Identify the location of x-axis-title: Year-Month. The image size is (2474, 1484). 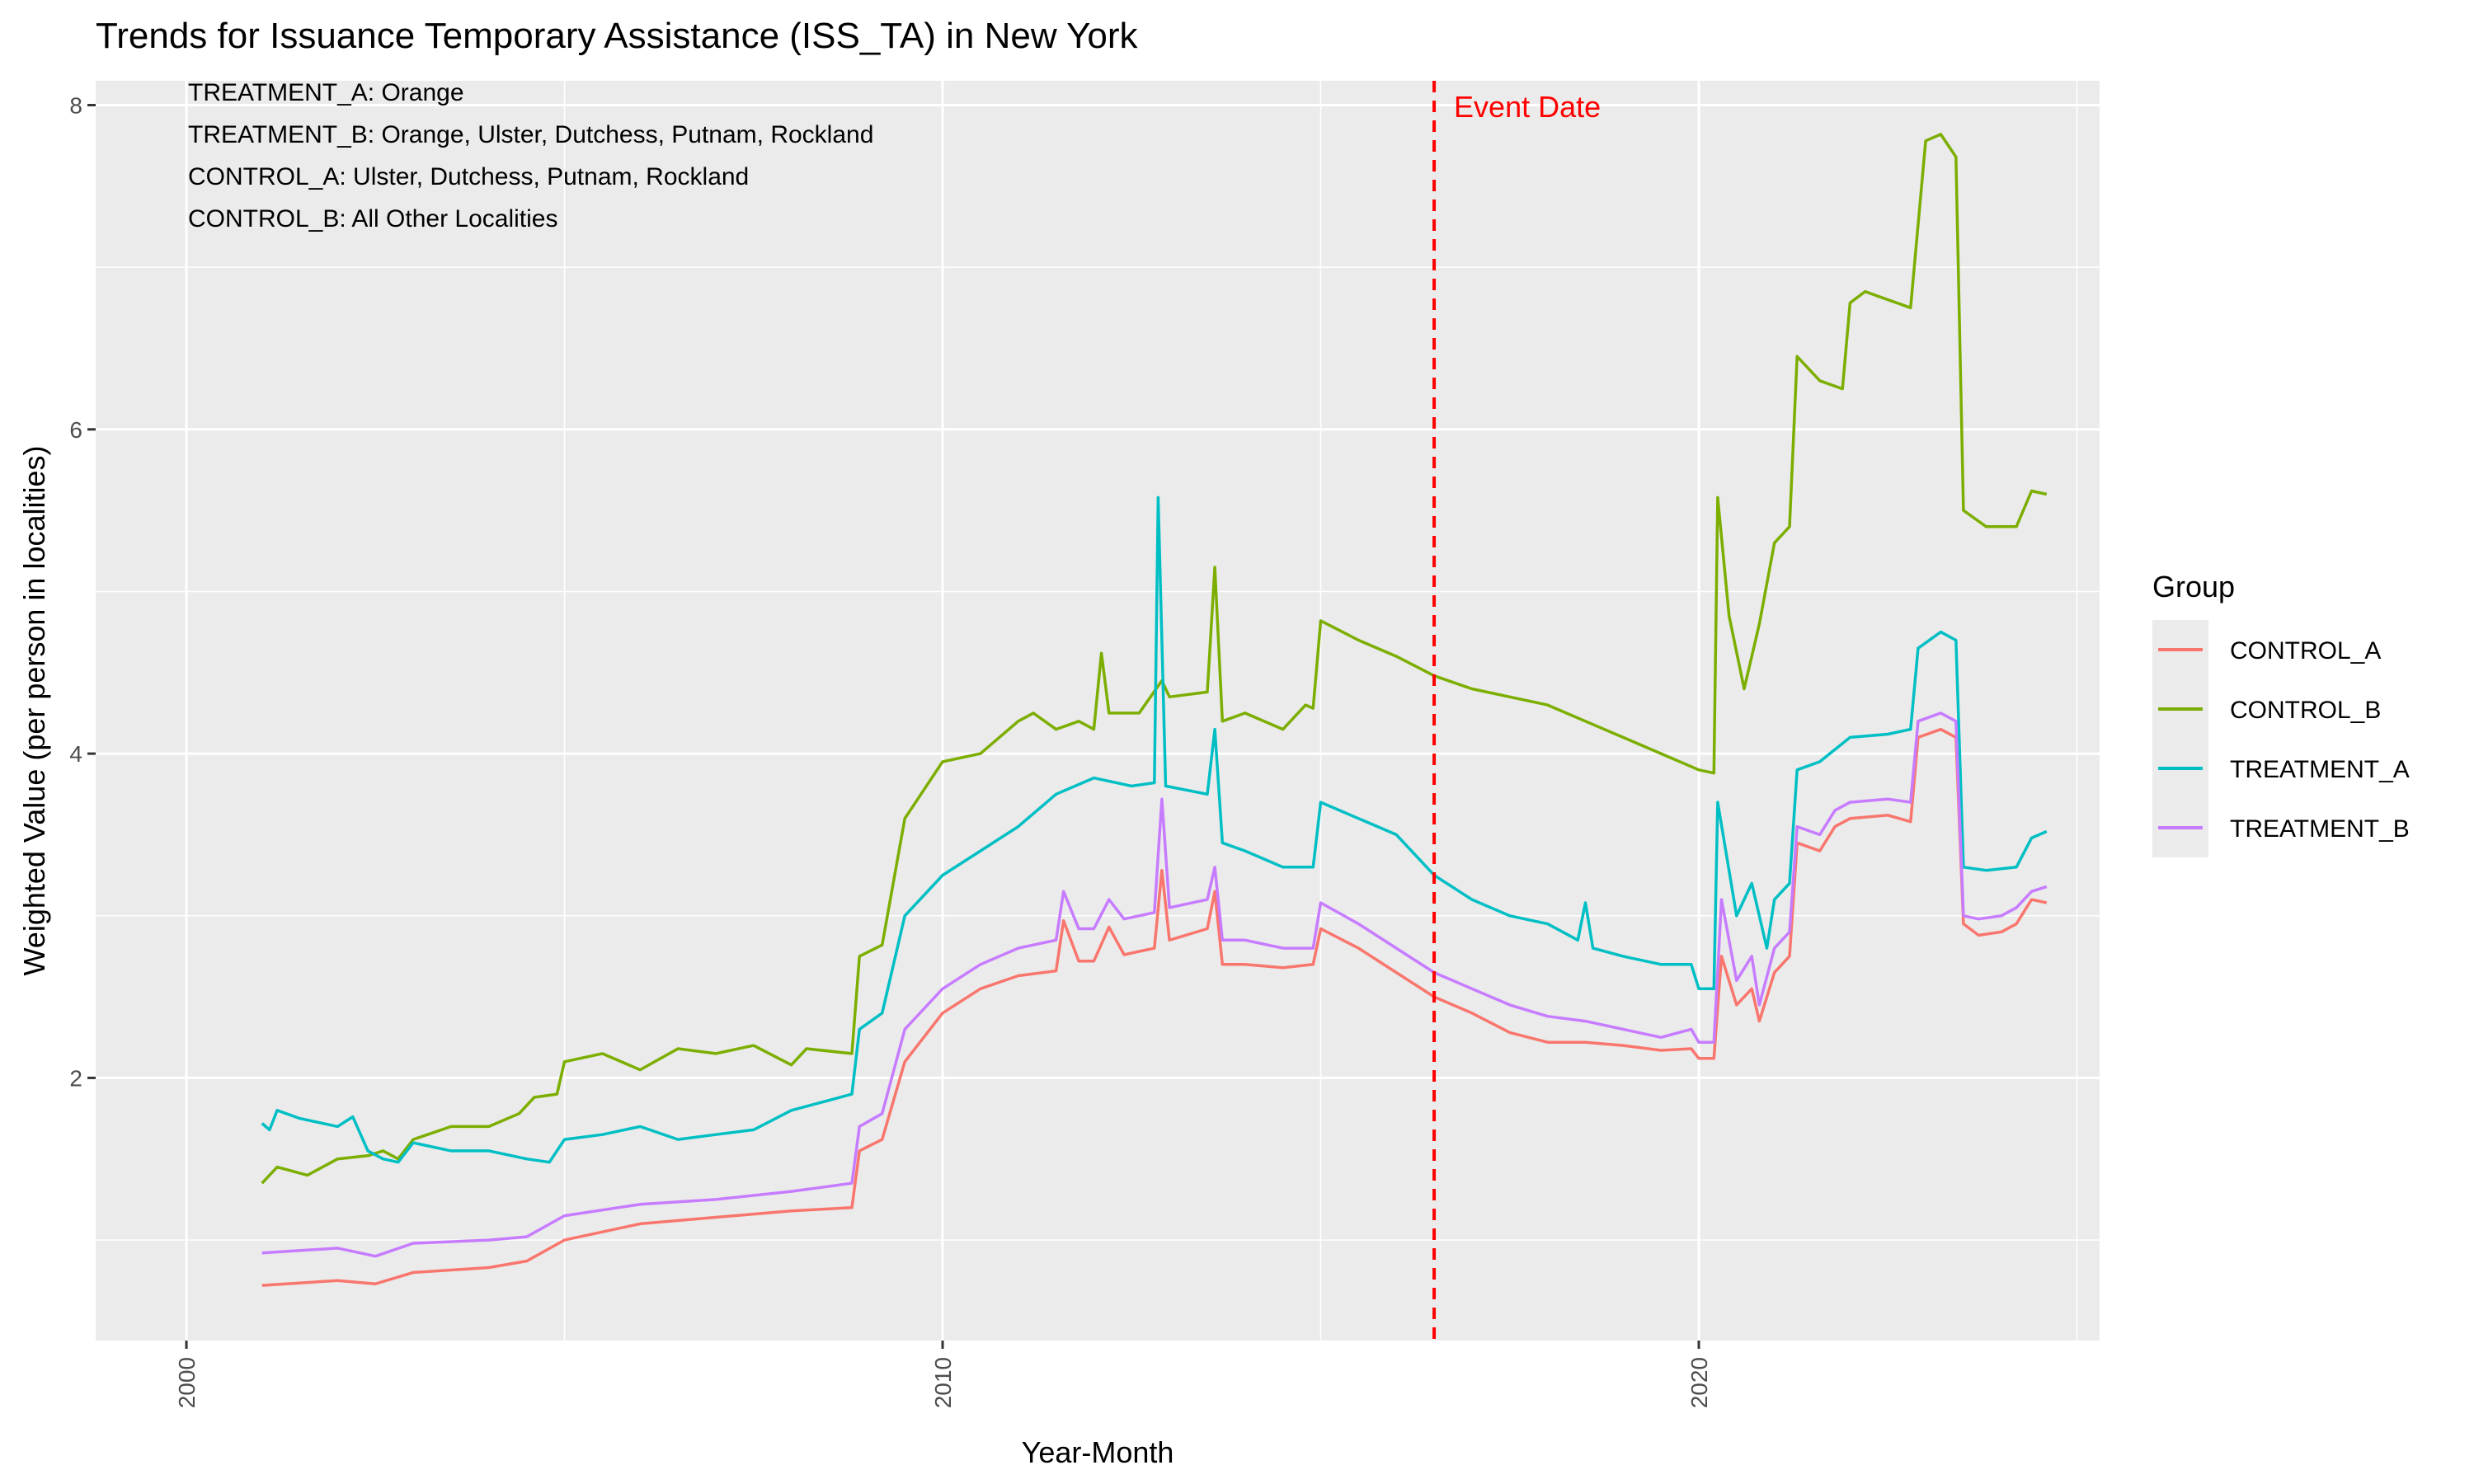
(1098, 1452).